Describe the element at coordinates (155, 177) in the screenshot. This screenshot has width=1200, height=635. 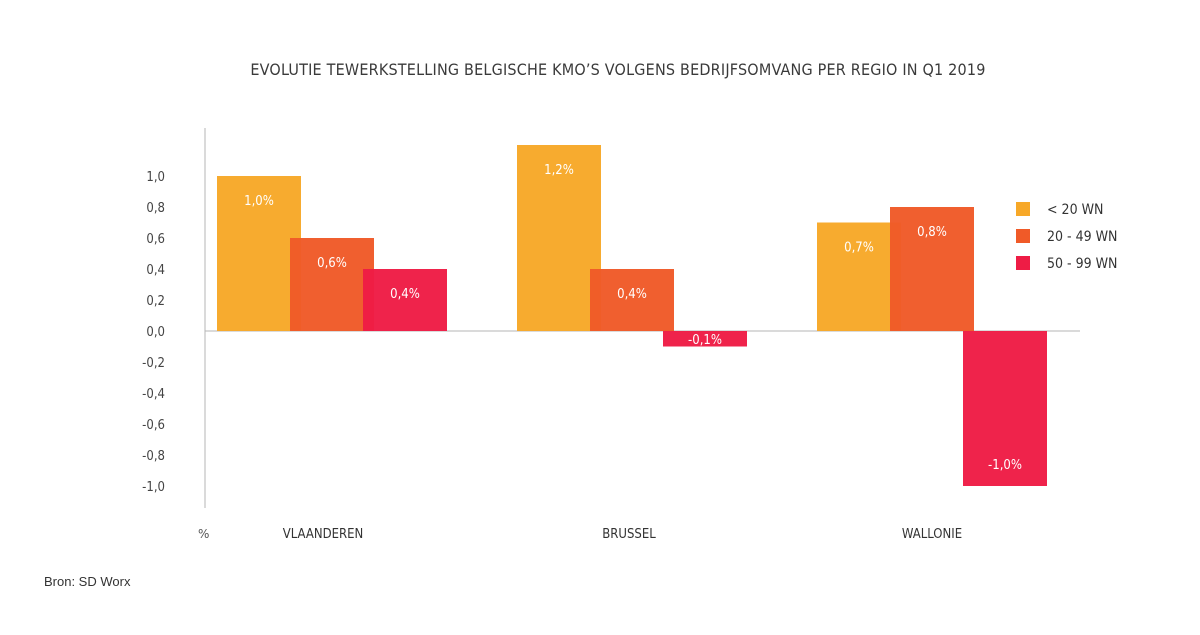
I see `y-tick-label: 1,0` at that location.